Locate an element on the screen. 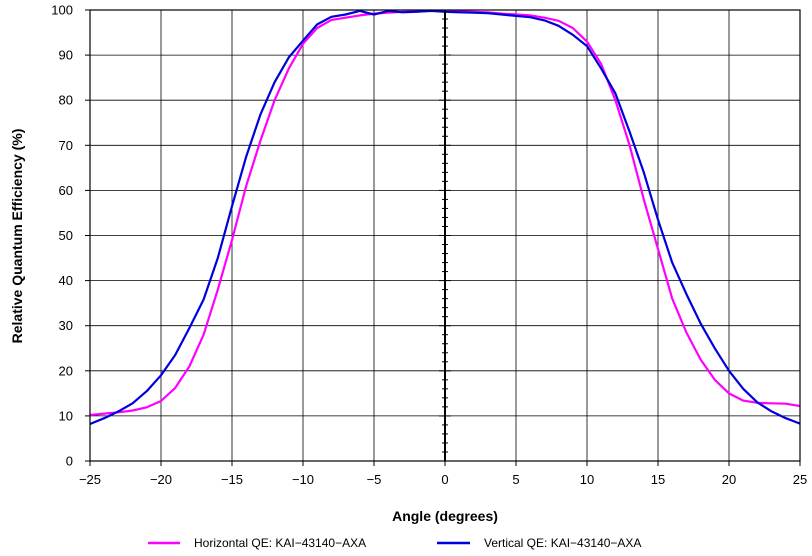  y-tick-label: 60 is located at coordinates (66, 190).